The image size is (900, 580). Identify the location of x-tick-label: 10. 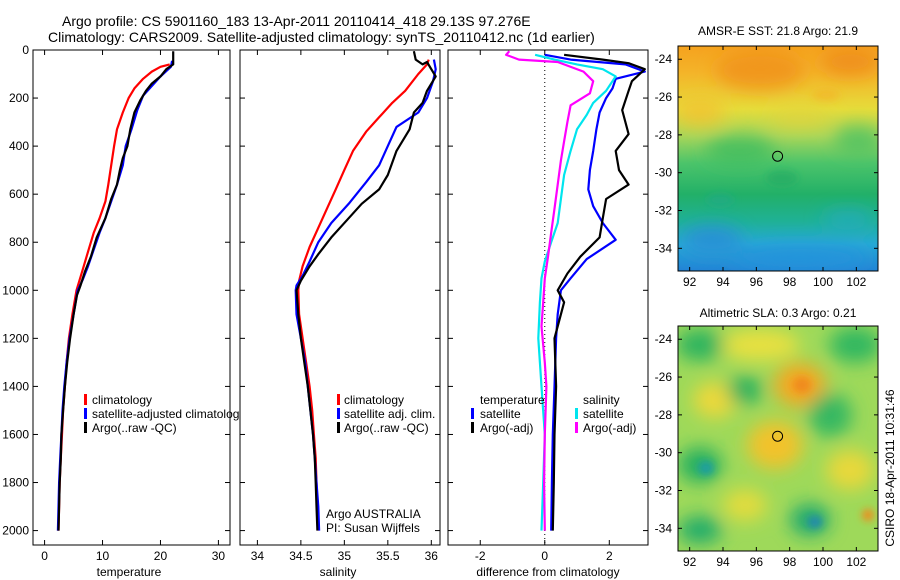
(103, 556).